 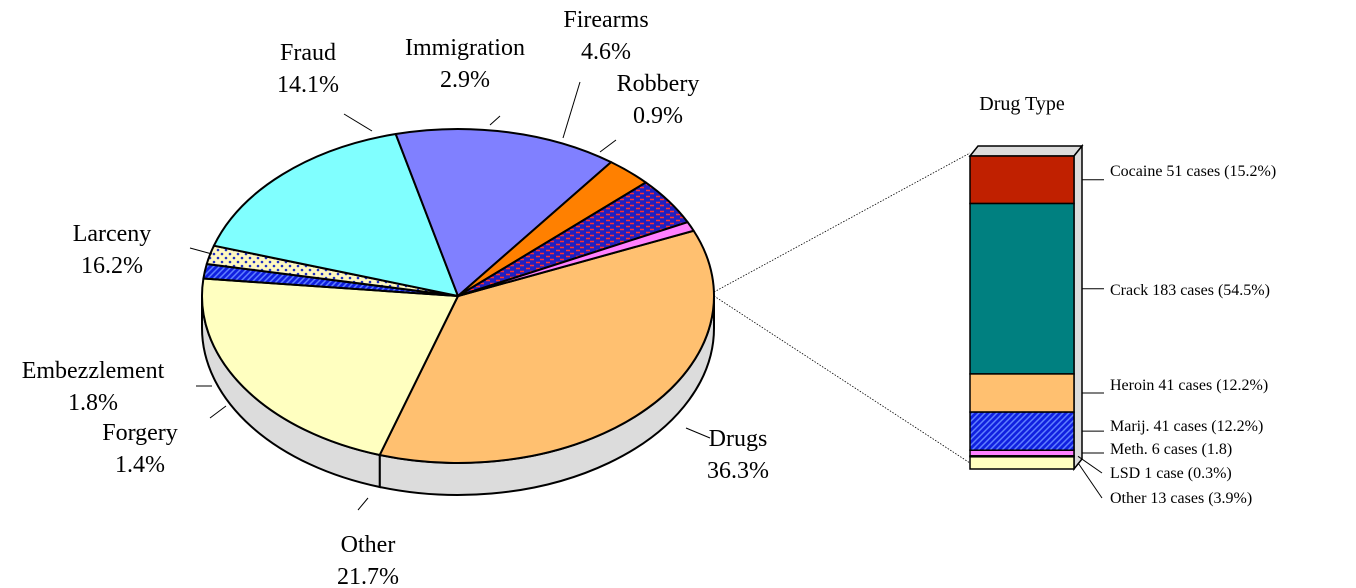 What do you see at coordinates (363, 504) in the screenshot?
I see `leader-line-other` at bounding box center [363, 504].